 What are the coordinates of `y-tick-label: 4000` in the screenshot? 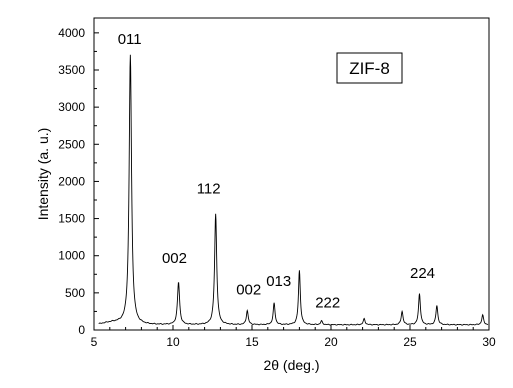 It's located at (71, 33).